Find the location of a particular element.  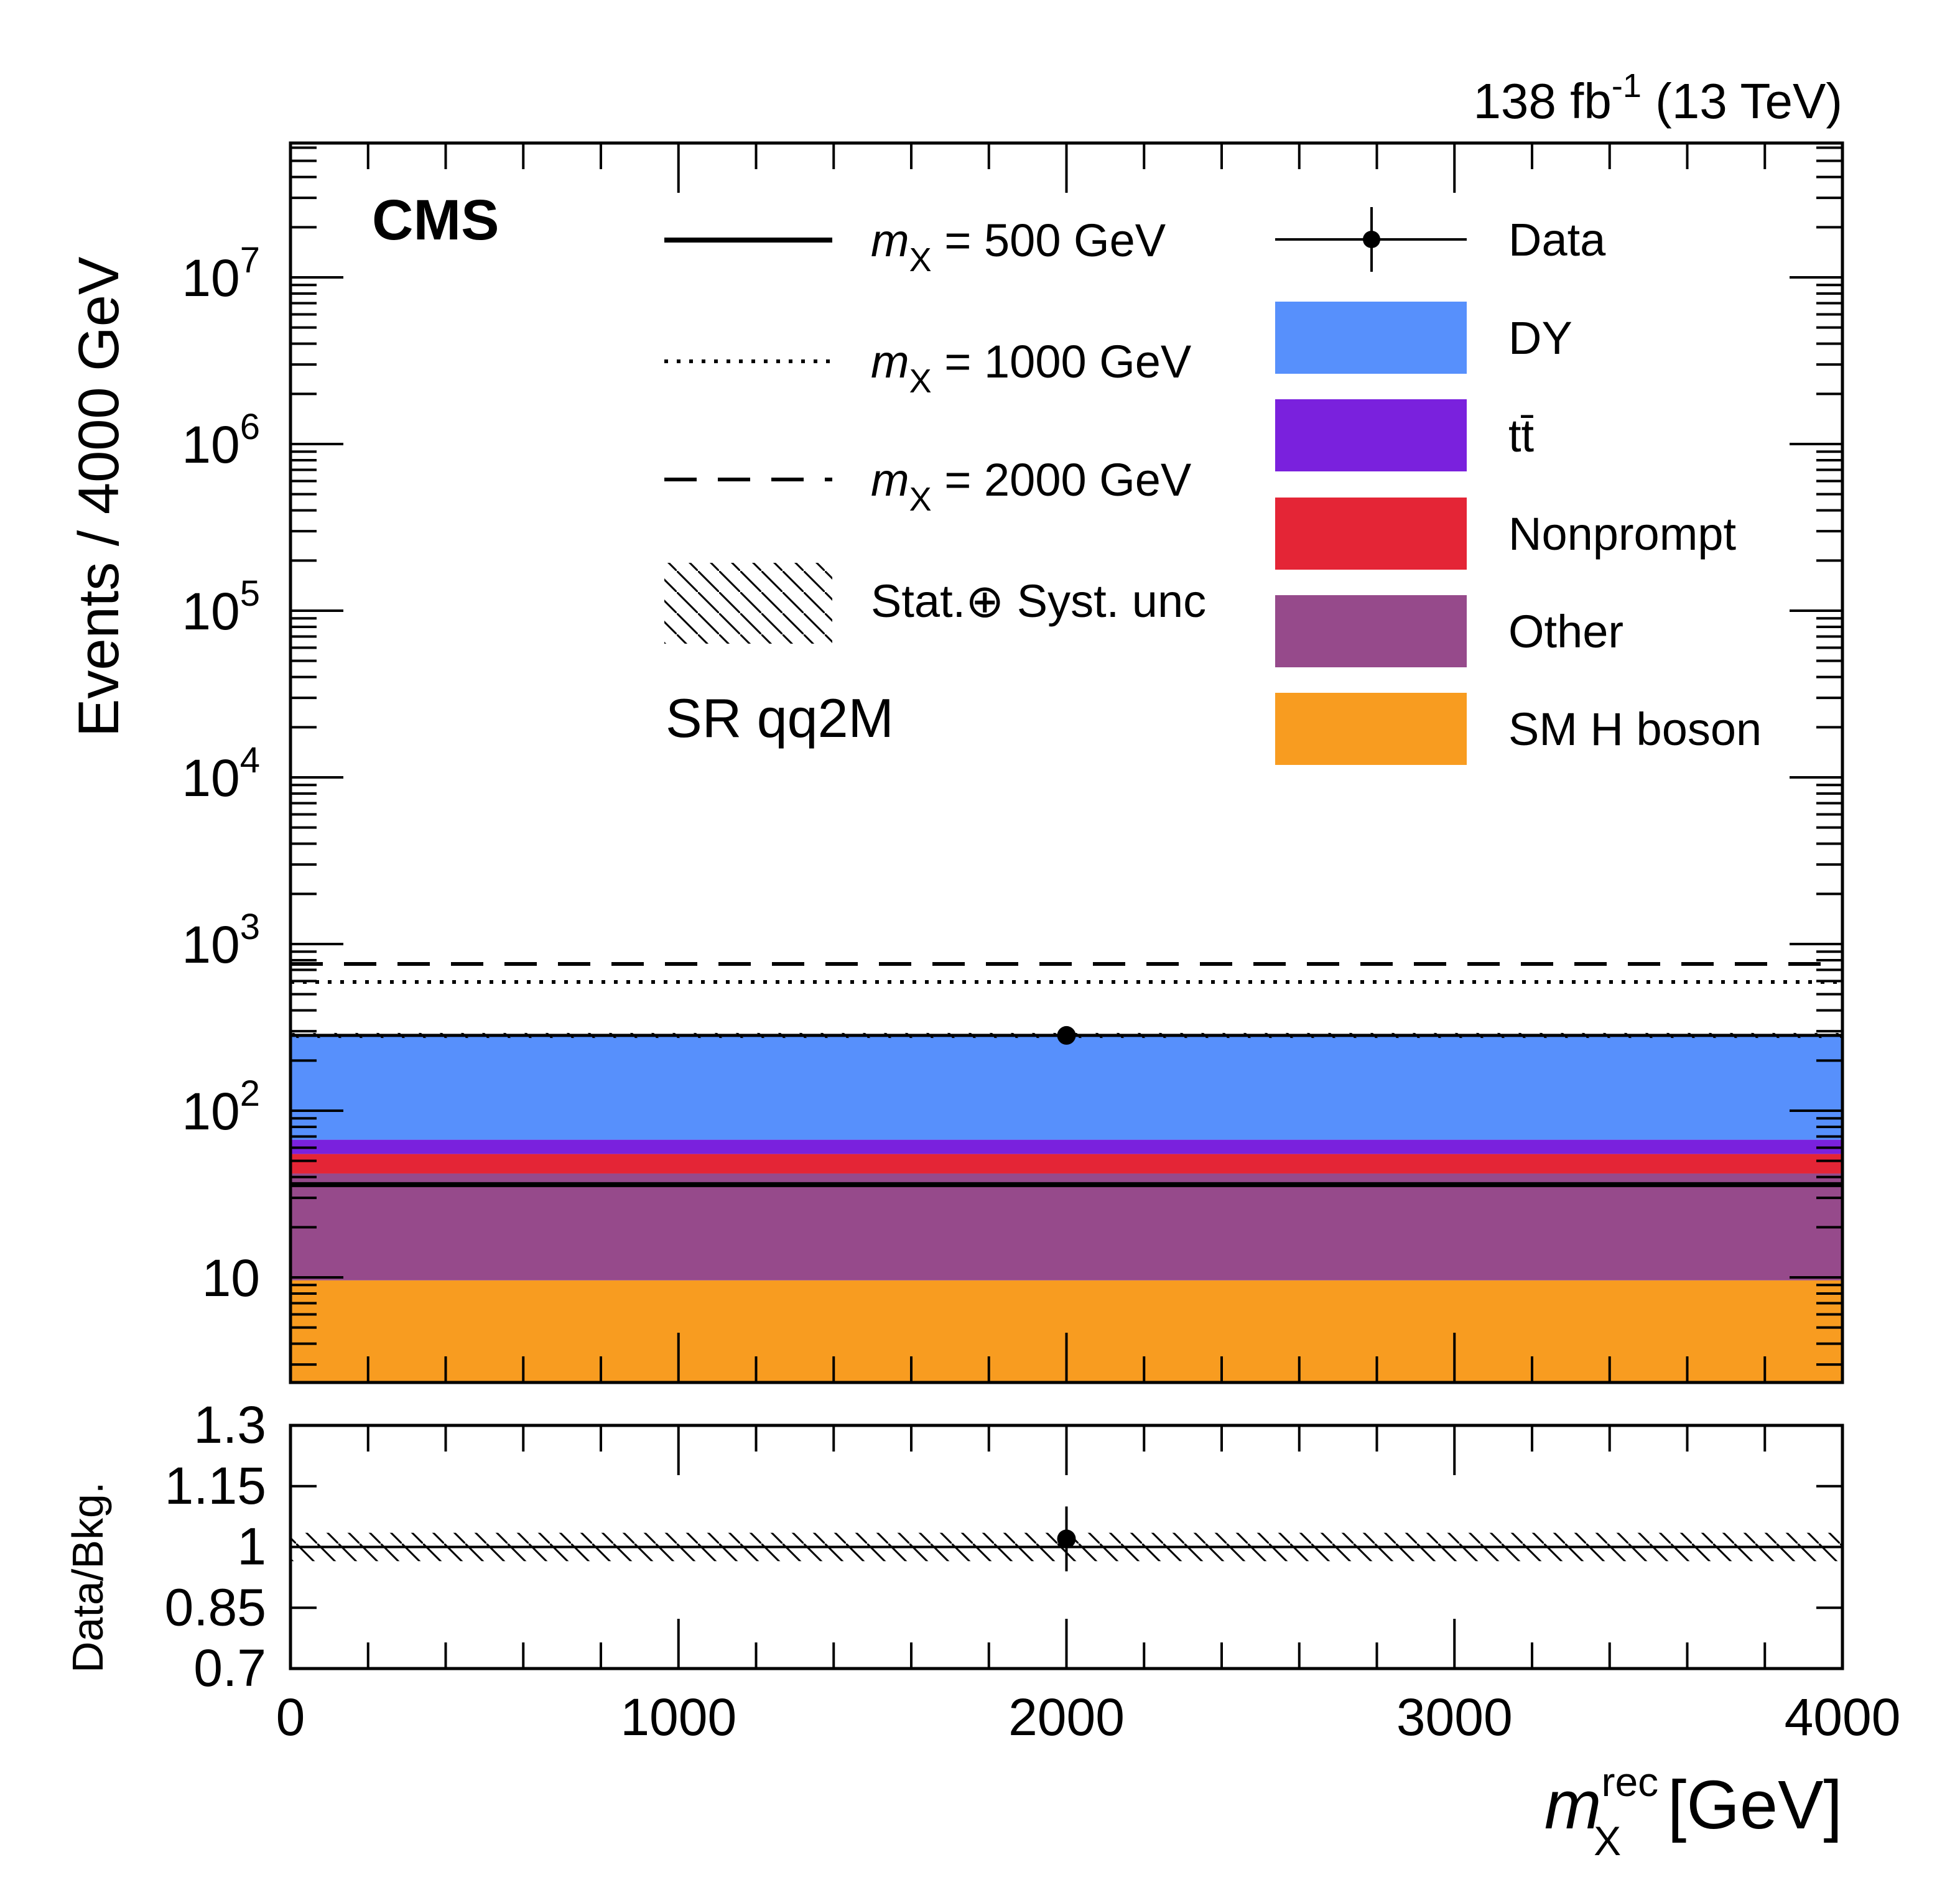

legend-swatch-nonprompt is located at coordinates (1371, 534).